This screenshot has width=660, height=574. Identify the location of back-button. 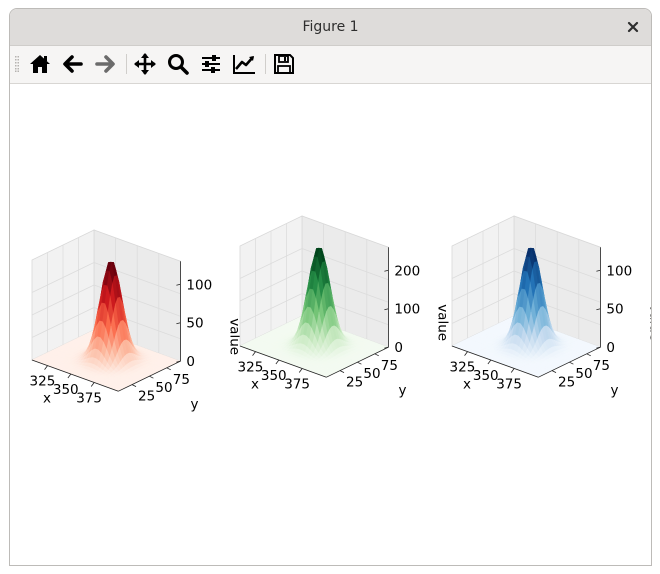
(73, 64).